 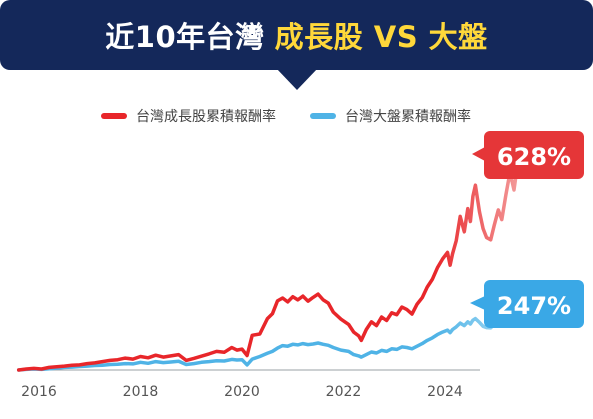 I want to click on x-tick-label: 2024, so click(x=445, y=392).